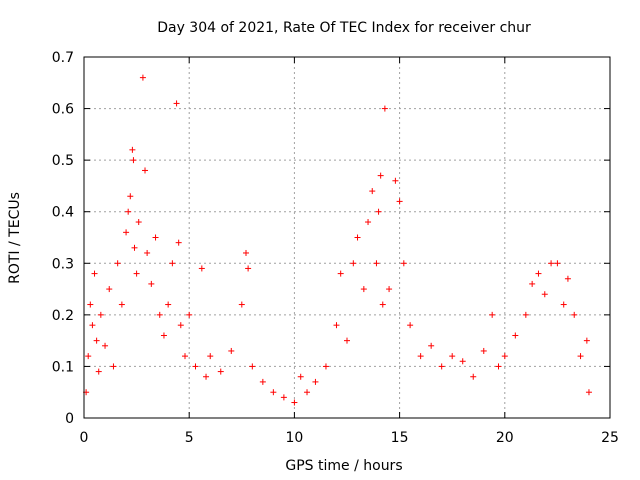 The width and height of the screenshot is (640, 480). What do you see at coordinates (15, 238) in the screenshot?
I see `y-axis-label: ROTI / TECUs` at bounding box center [15, 238].